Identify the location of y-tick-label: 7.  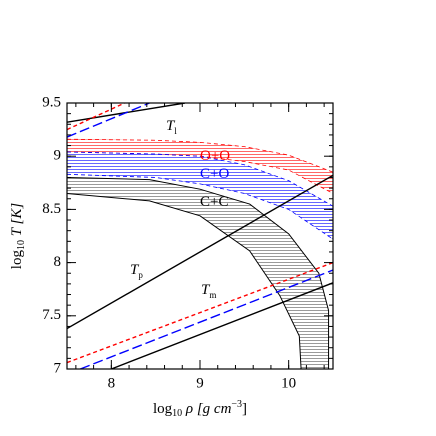
(58, 368).